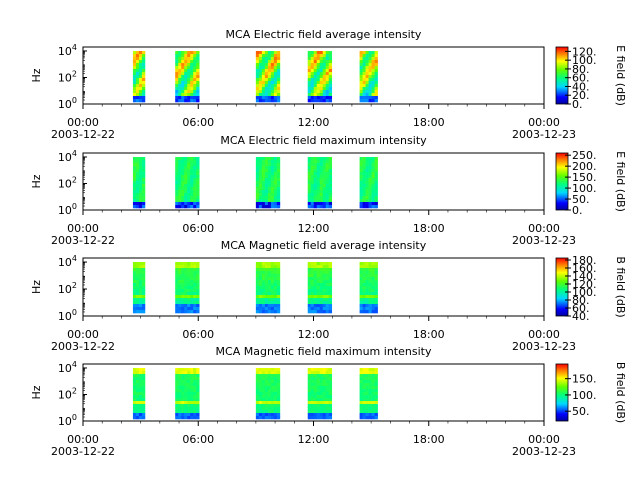  I want to click on colorbar-tick-label: 120., so click(584, 284).